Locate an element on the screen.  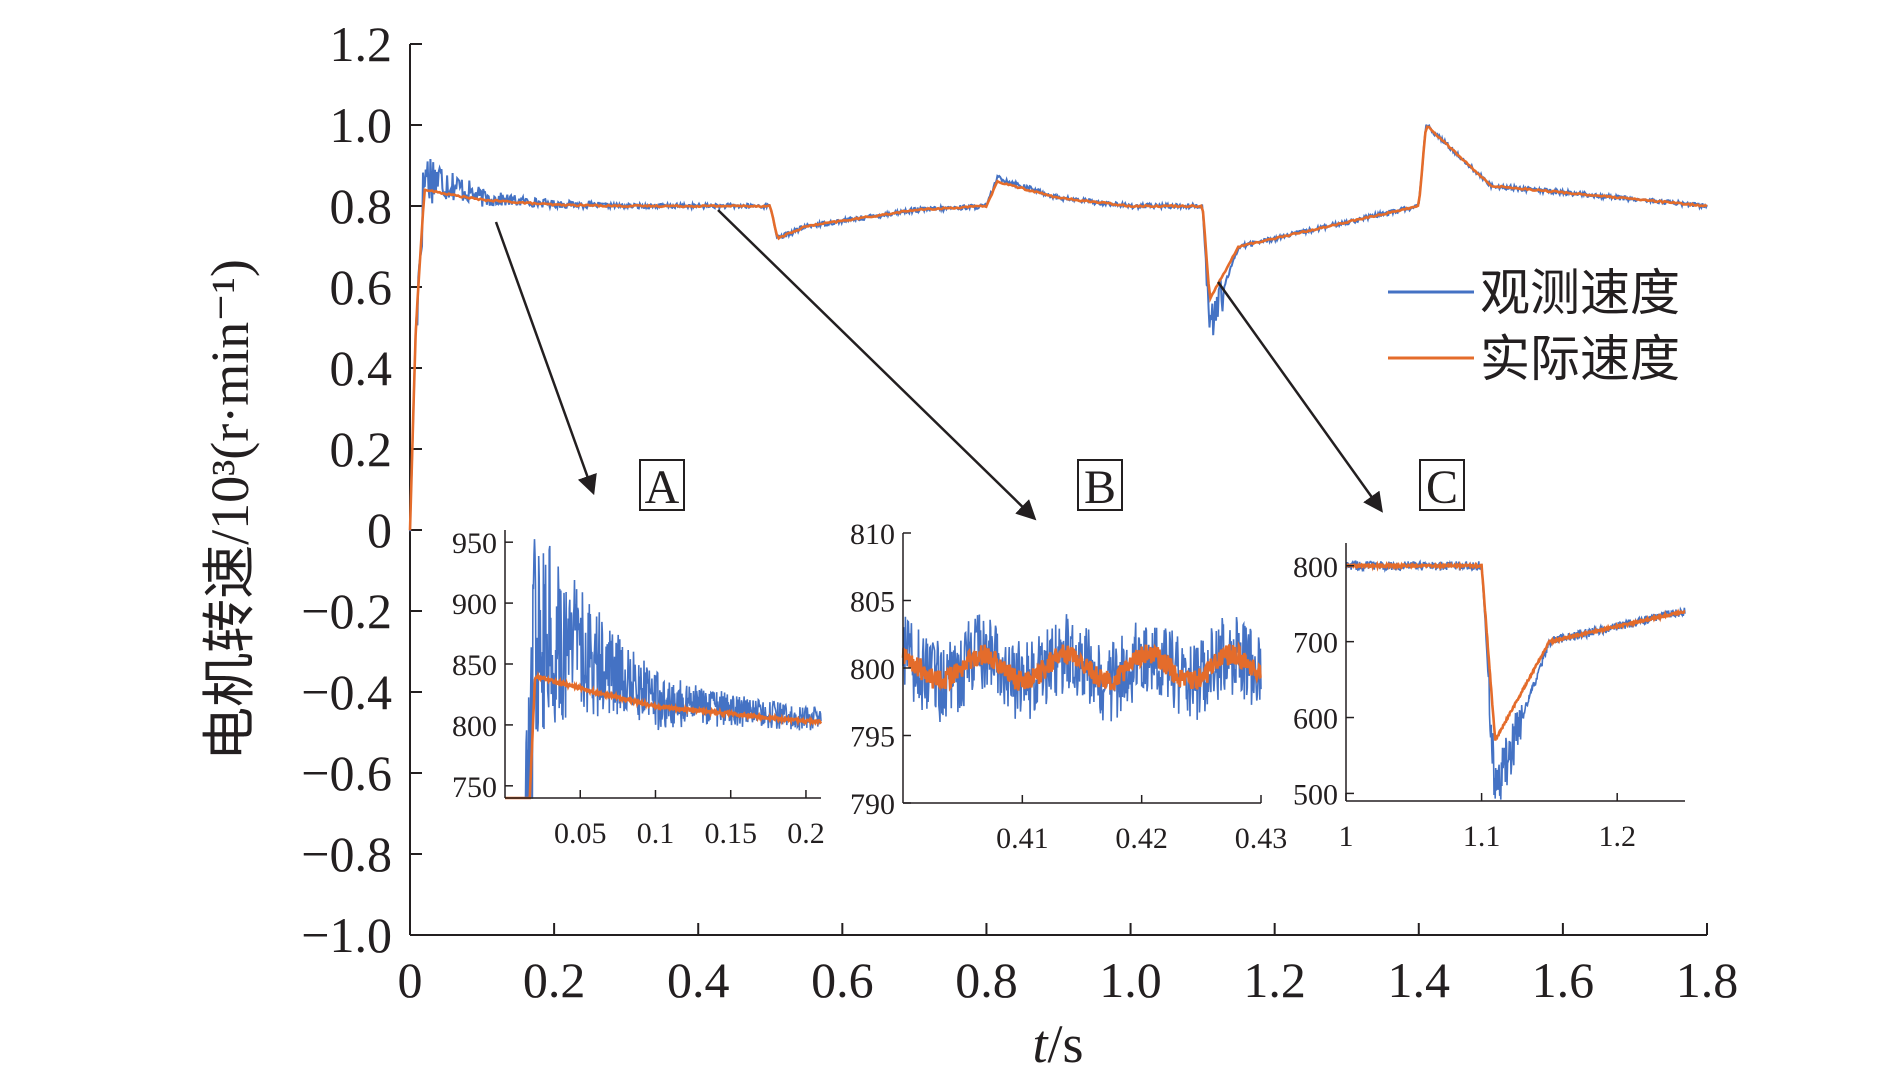
inset-a-x-tick-label: 0.2 is located at coordinates (806, 833).